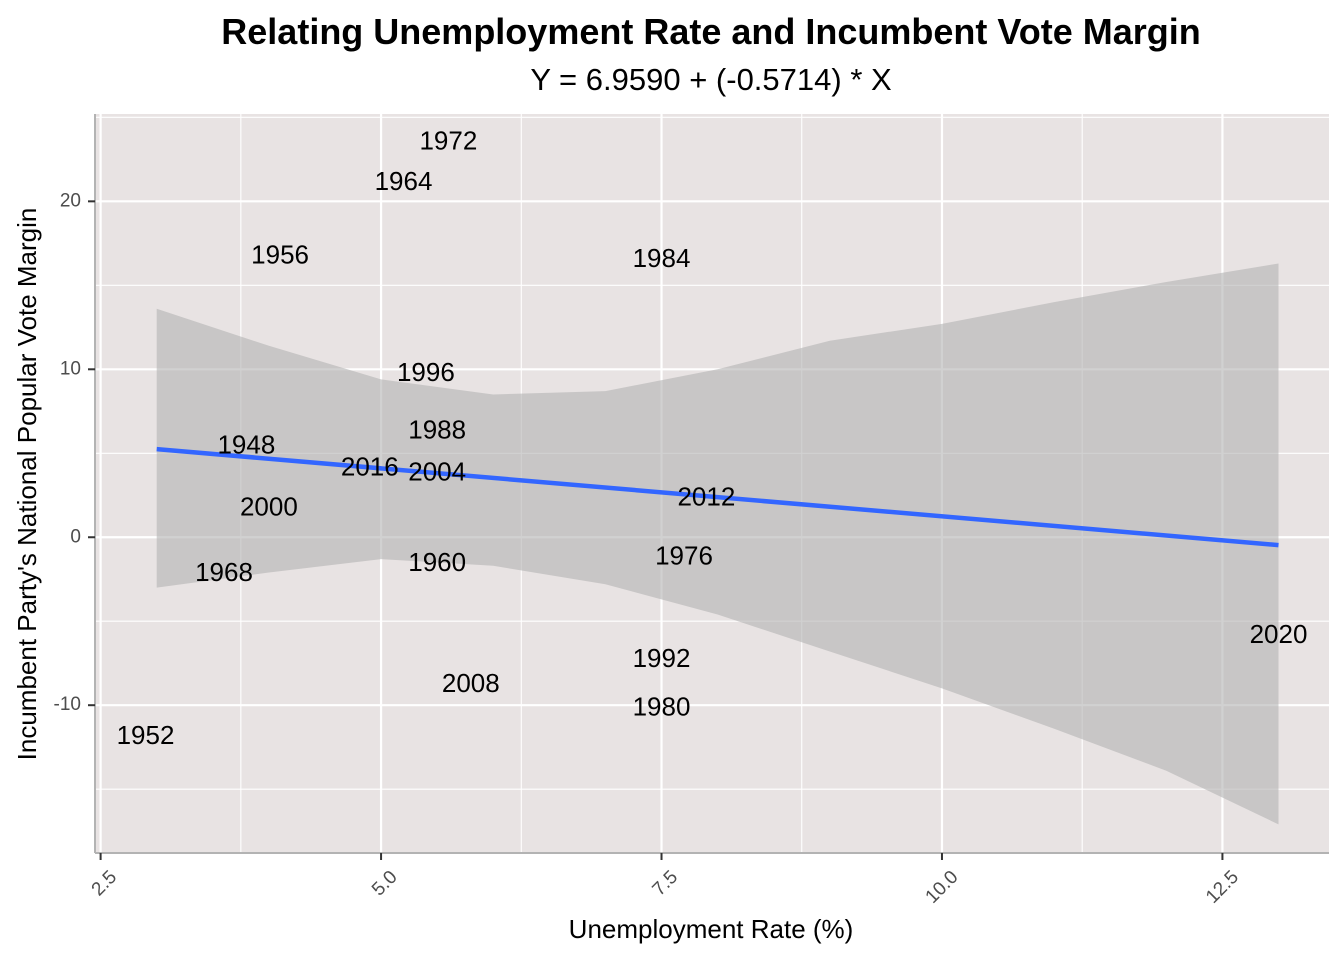  I want to click on point-label-1992: 1992, so click(662, 658).